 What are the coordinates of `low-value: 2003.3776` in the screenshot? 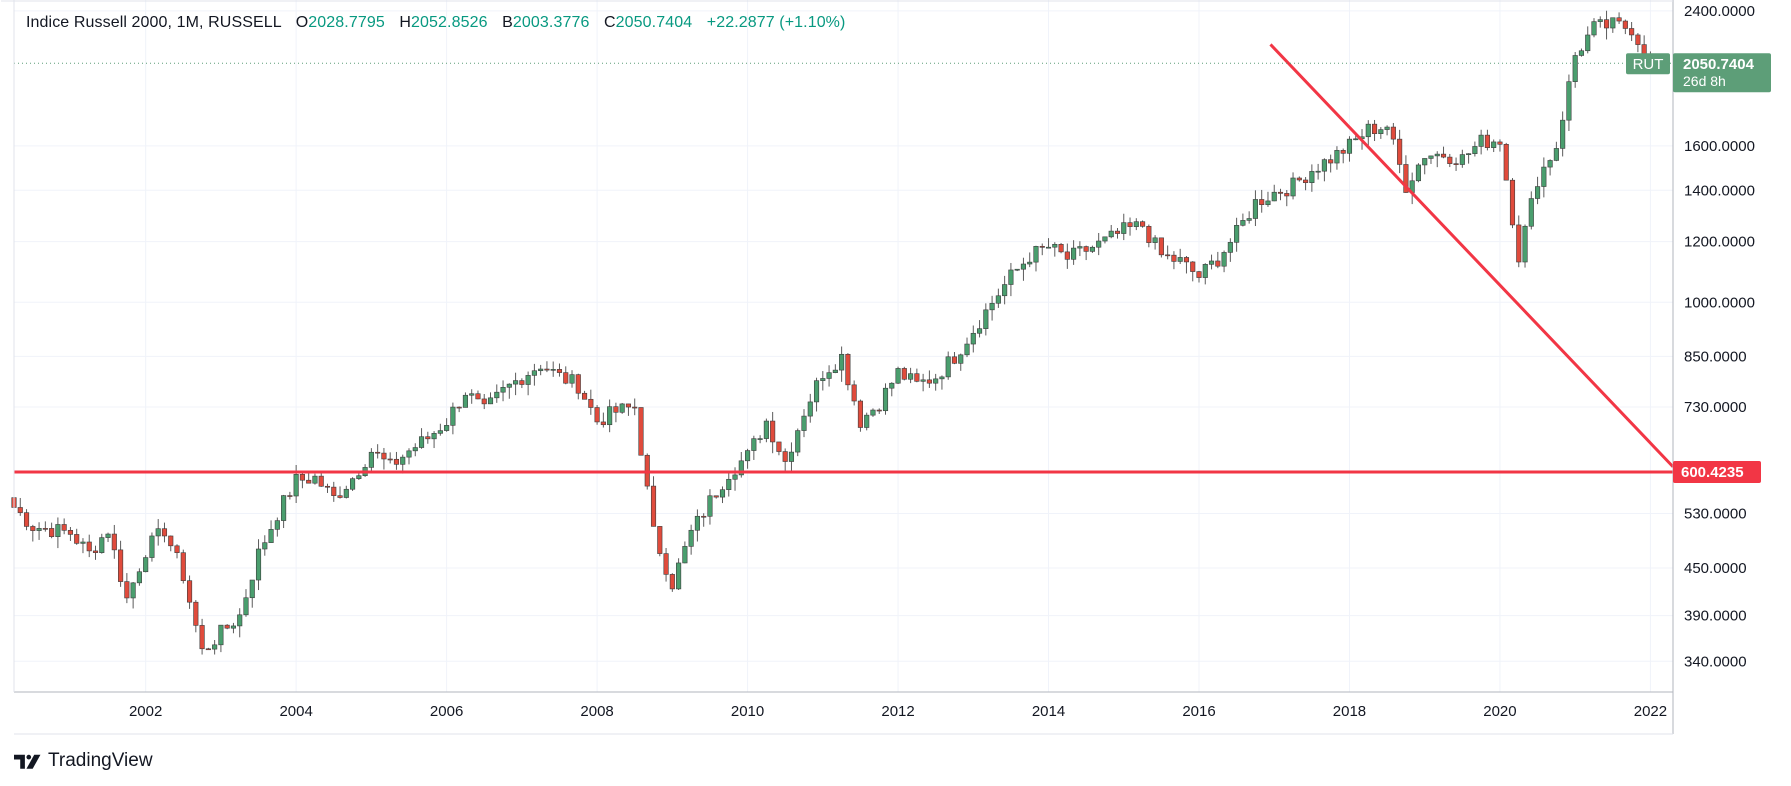 It's located at (551, 22).